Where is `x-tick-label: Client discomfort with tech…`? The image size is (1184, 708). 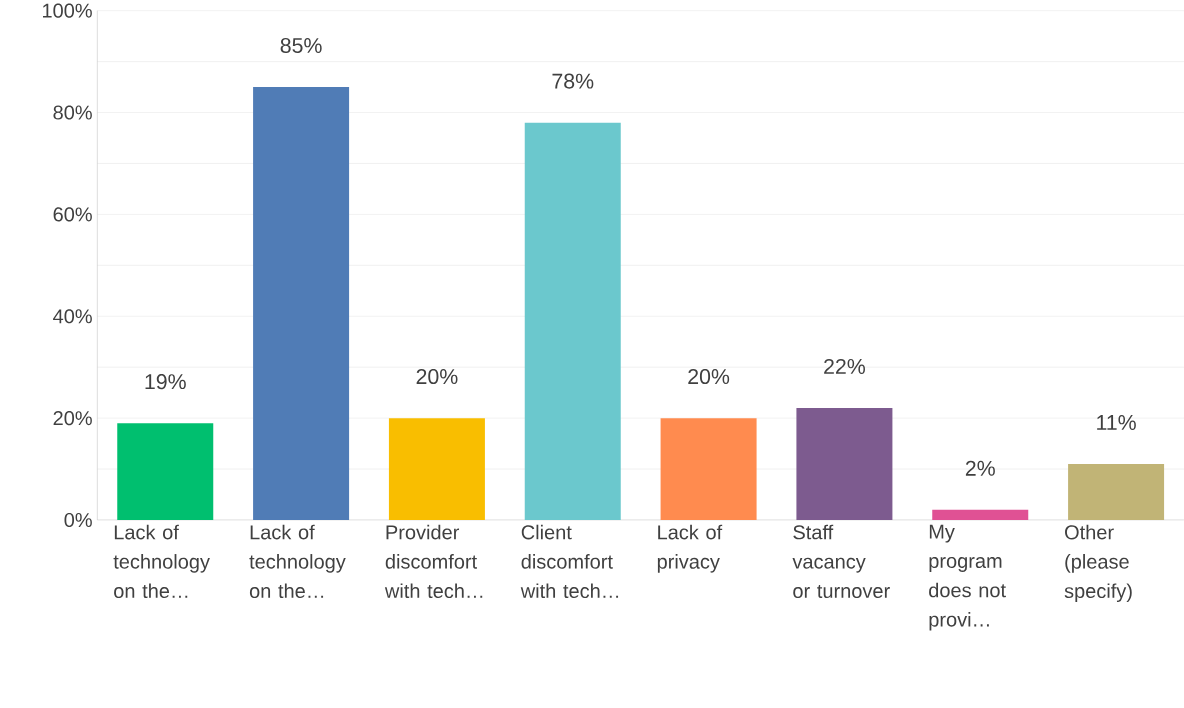 x-tick-label: Client discomfort with tech… is located at coordinates (569, 561).